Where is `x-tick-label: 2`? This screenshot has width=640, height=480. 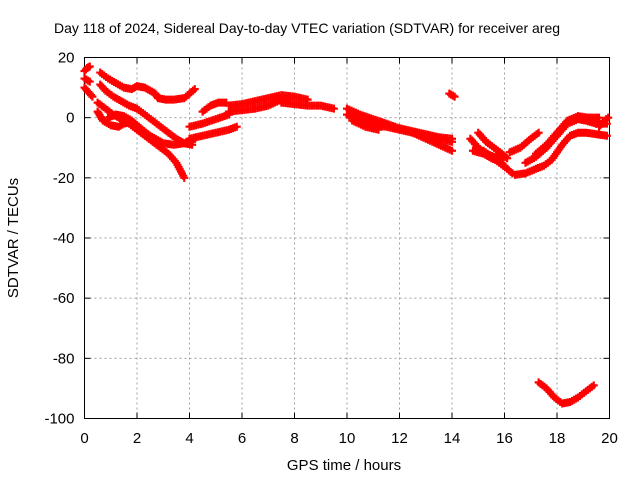
x-tick-label: 2 is located at coordinates (137, 438).